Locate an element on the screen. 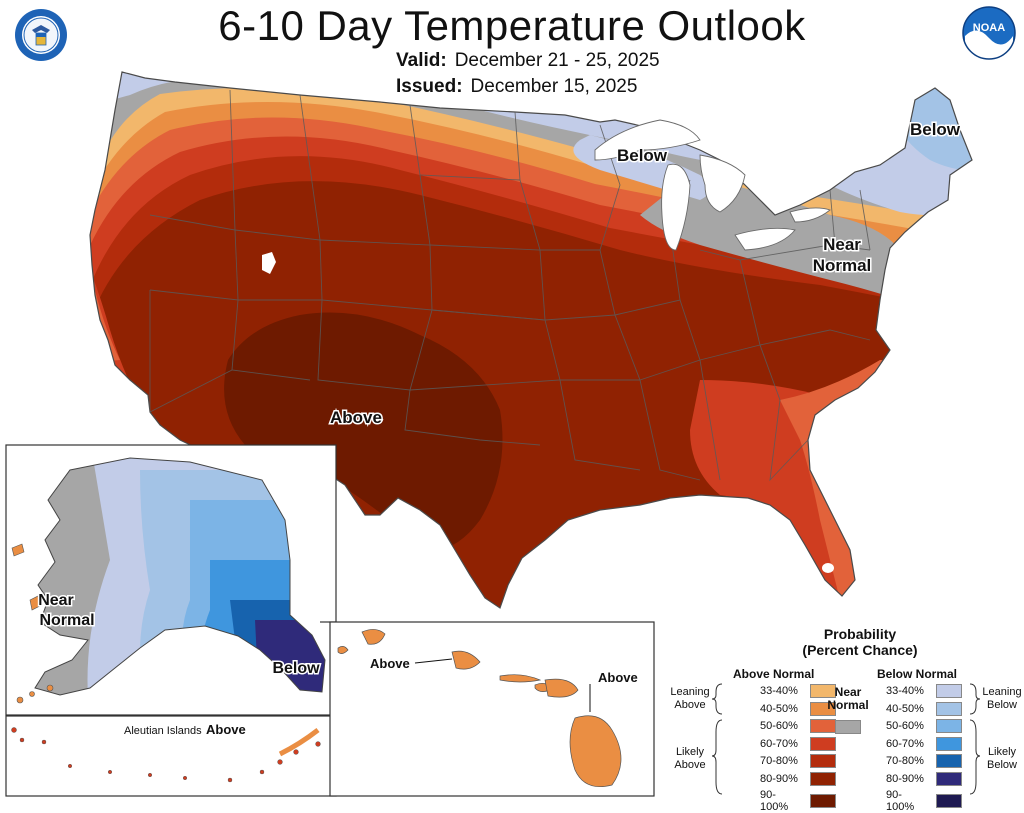 This screenshot has height=813, width=1024. great-lakes-below-label: Below is located at coordinates (642, 155).